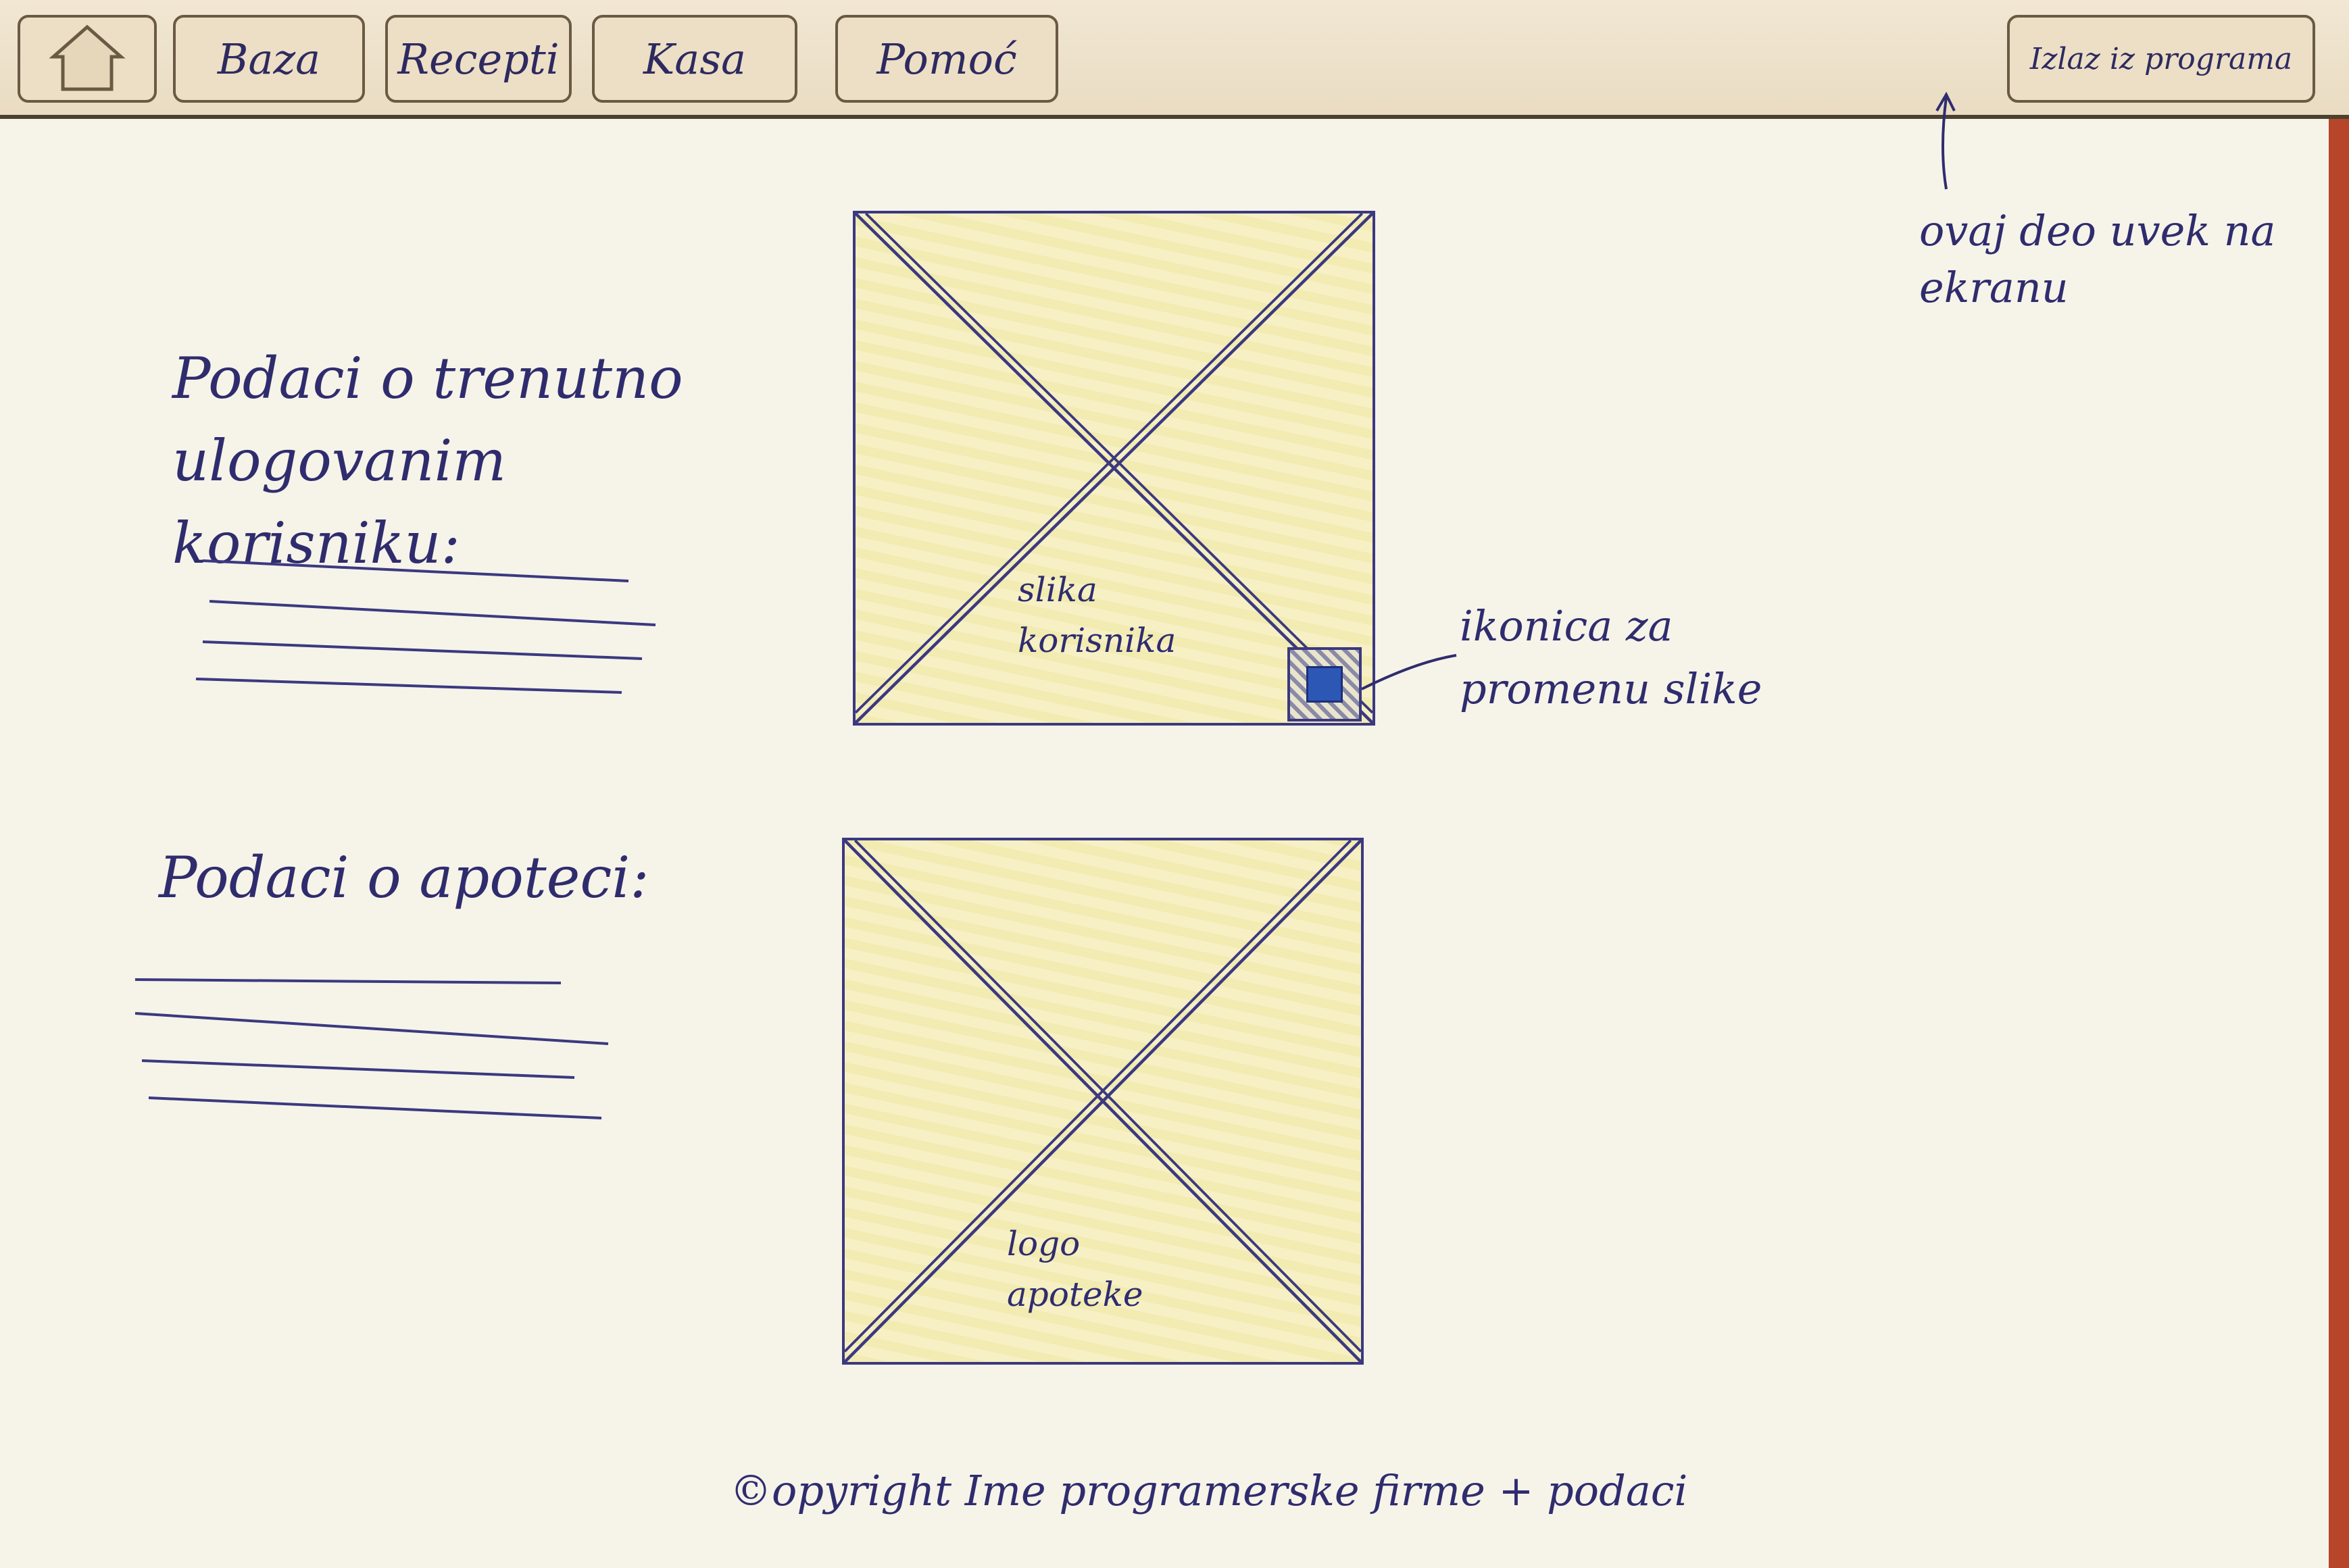 The width and height of the screenshot is (2349, 1568). Describe the element at coordinates (1945, 140) in the screenshot. I see `annotation-arrow-topbar` at that location.